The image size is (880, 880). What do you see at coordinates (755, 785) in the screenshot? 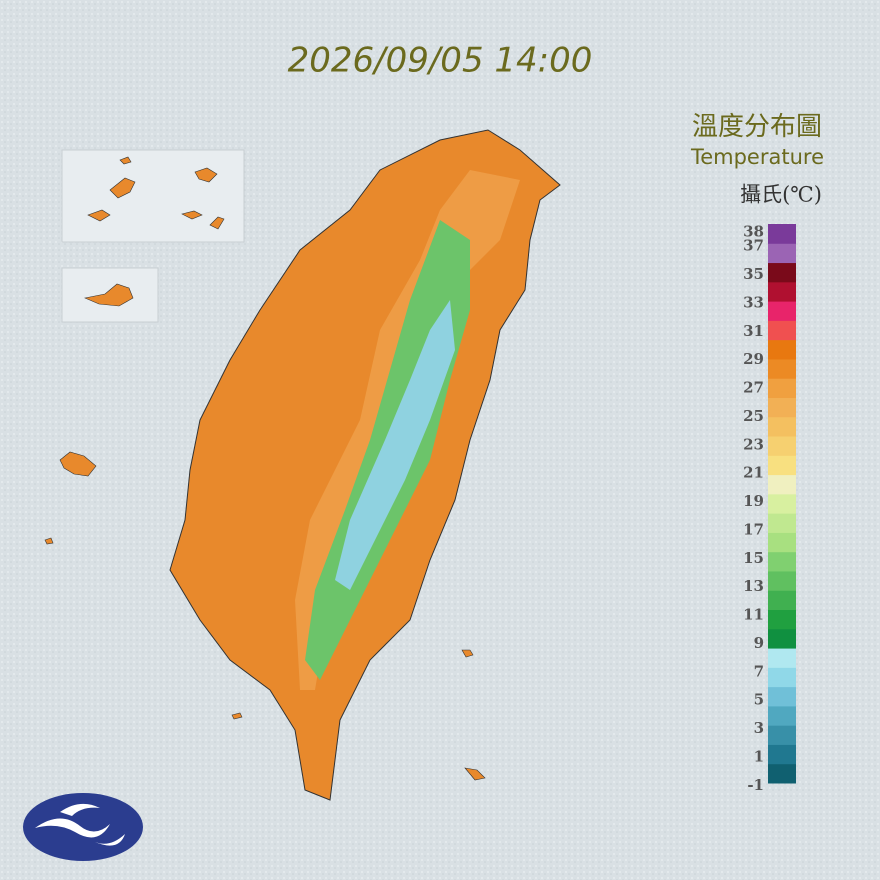
I see `scale-label: -1` at bounding box center [755, 785].